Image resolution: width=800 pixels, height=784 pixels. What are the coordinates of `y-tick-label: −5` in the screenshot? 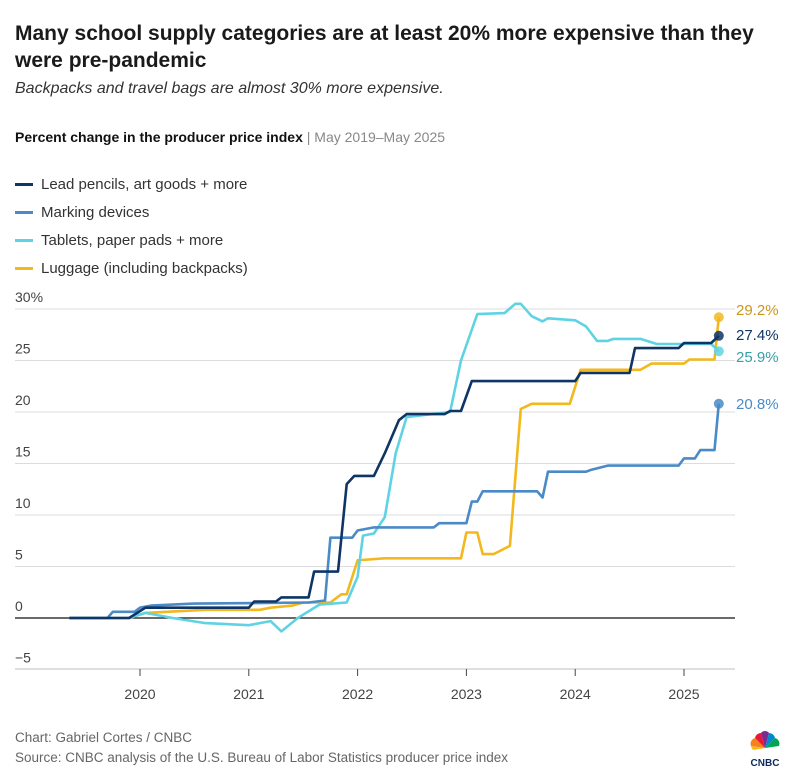 It's located at (23, 658).